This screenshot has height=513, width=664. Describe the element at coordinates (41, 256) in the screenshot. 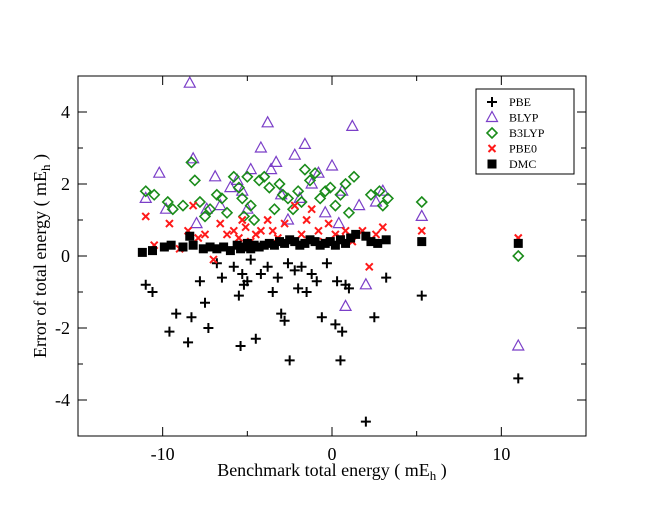

I see `y-axis-title: Error of total energy ( mEh )` at that location.